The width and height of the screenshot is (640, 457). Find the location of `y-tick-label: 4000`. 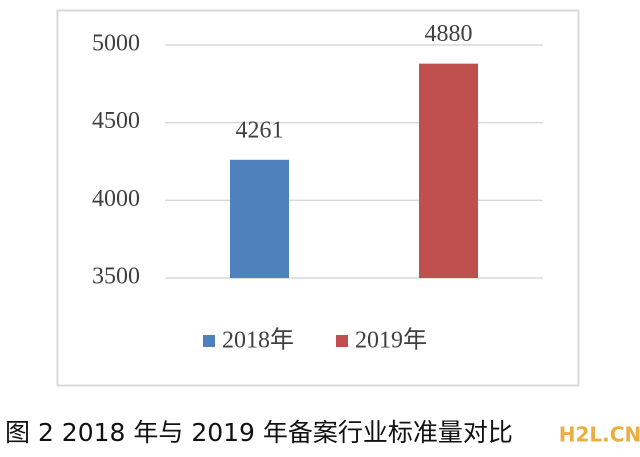

y-tick-label: 4000 is located at coordinates (116, 199).